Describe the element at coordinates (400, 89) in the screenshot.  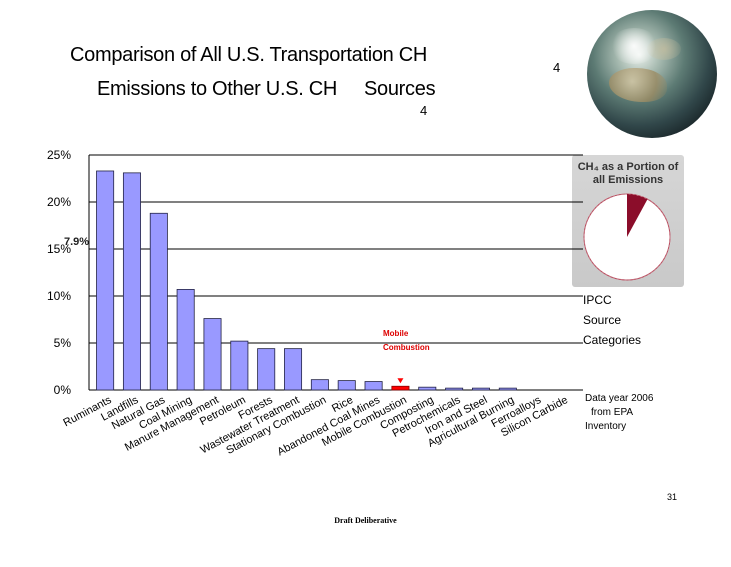
I see `title-line-2-tail: Sources` at that location.